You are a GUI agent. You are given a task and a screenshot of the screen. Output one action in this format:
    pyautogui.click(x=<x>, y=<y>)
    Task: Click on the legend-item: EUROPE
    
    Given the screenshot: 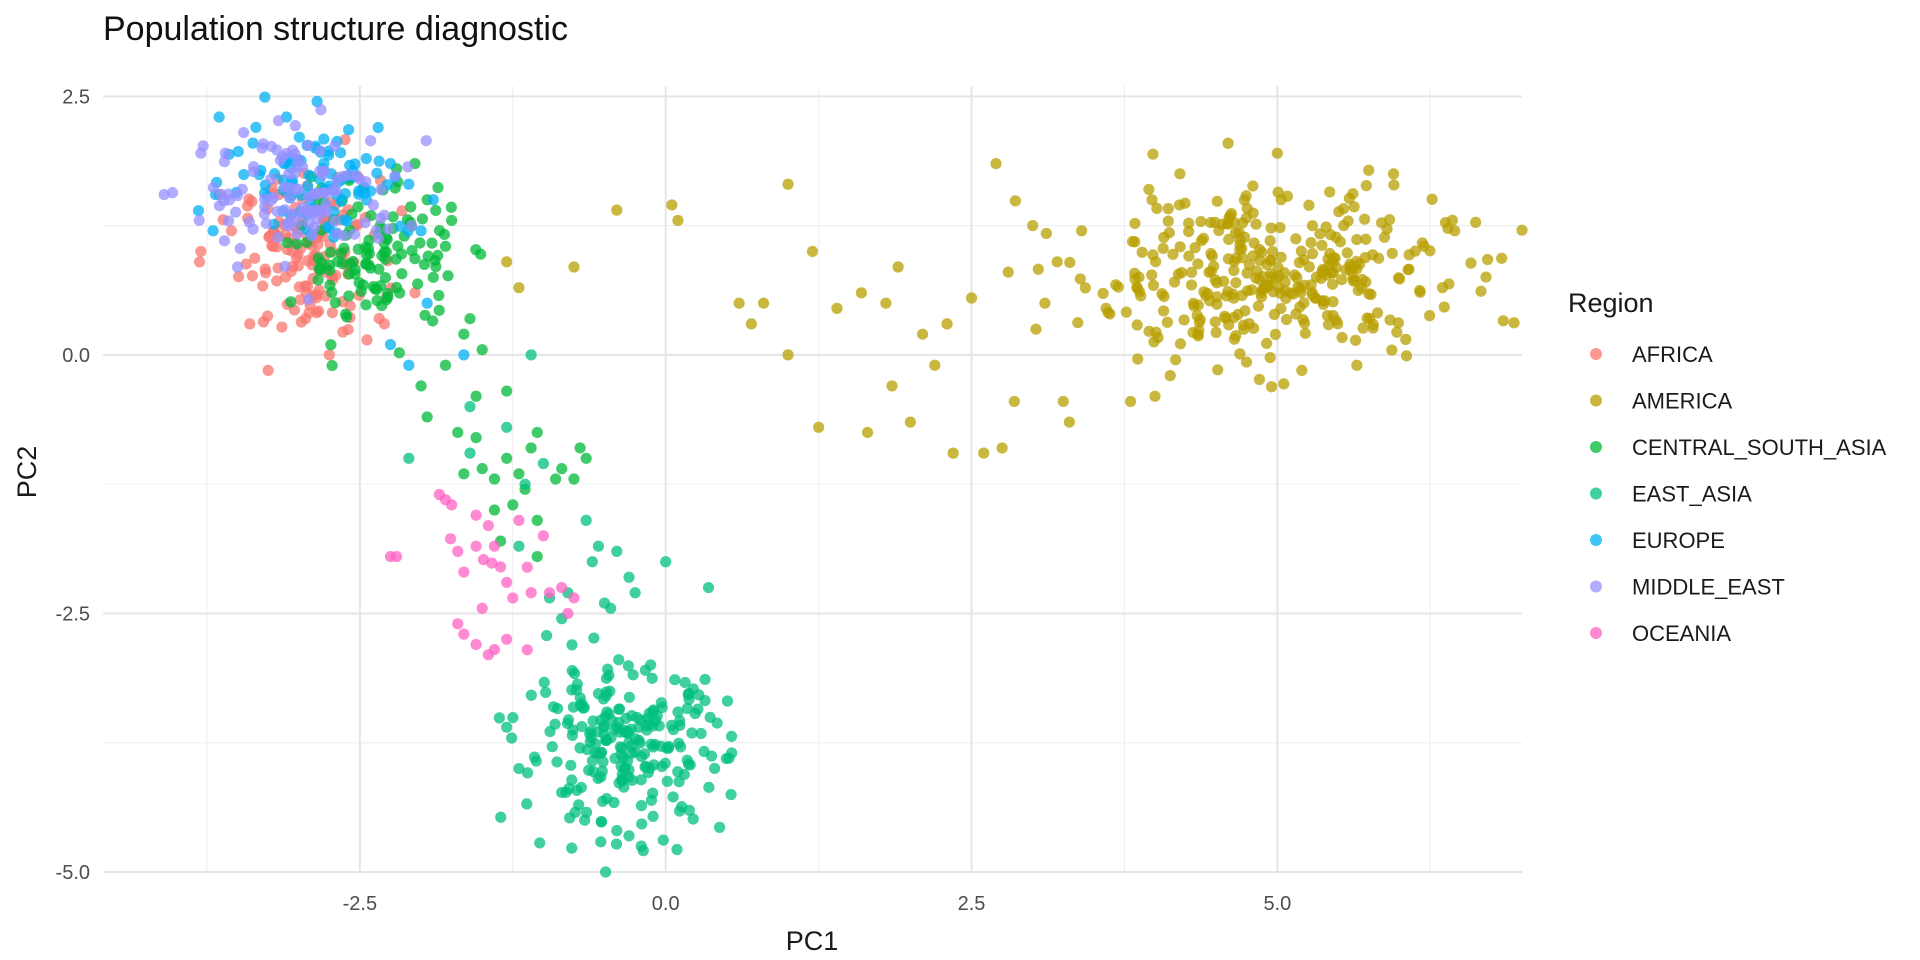 What is the action you would take?
    pyautogui.click(x=1657, y=540)
    